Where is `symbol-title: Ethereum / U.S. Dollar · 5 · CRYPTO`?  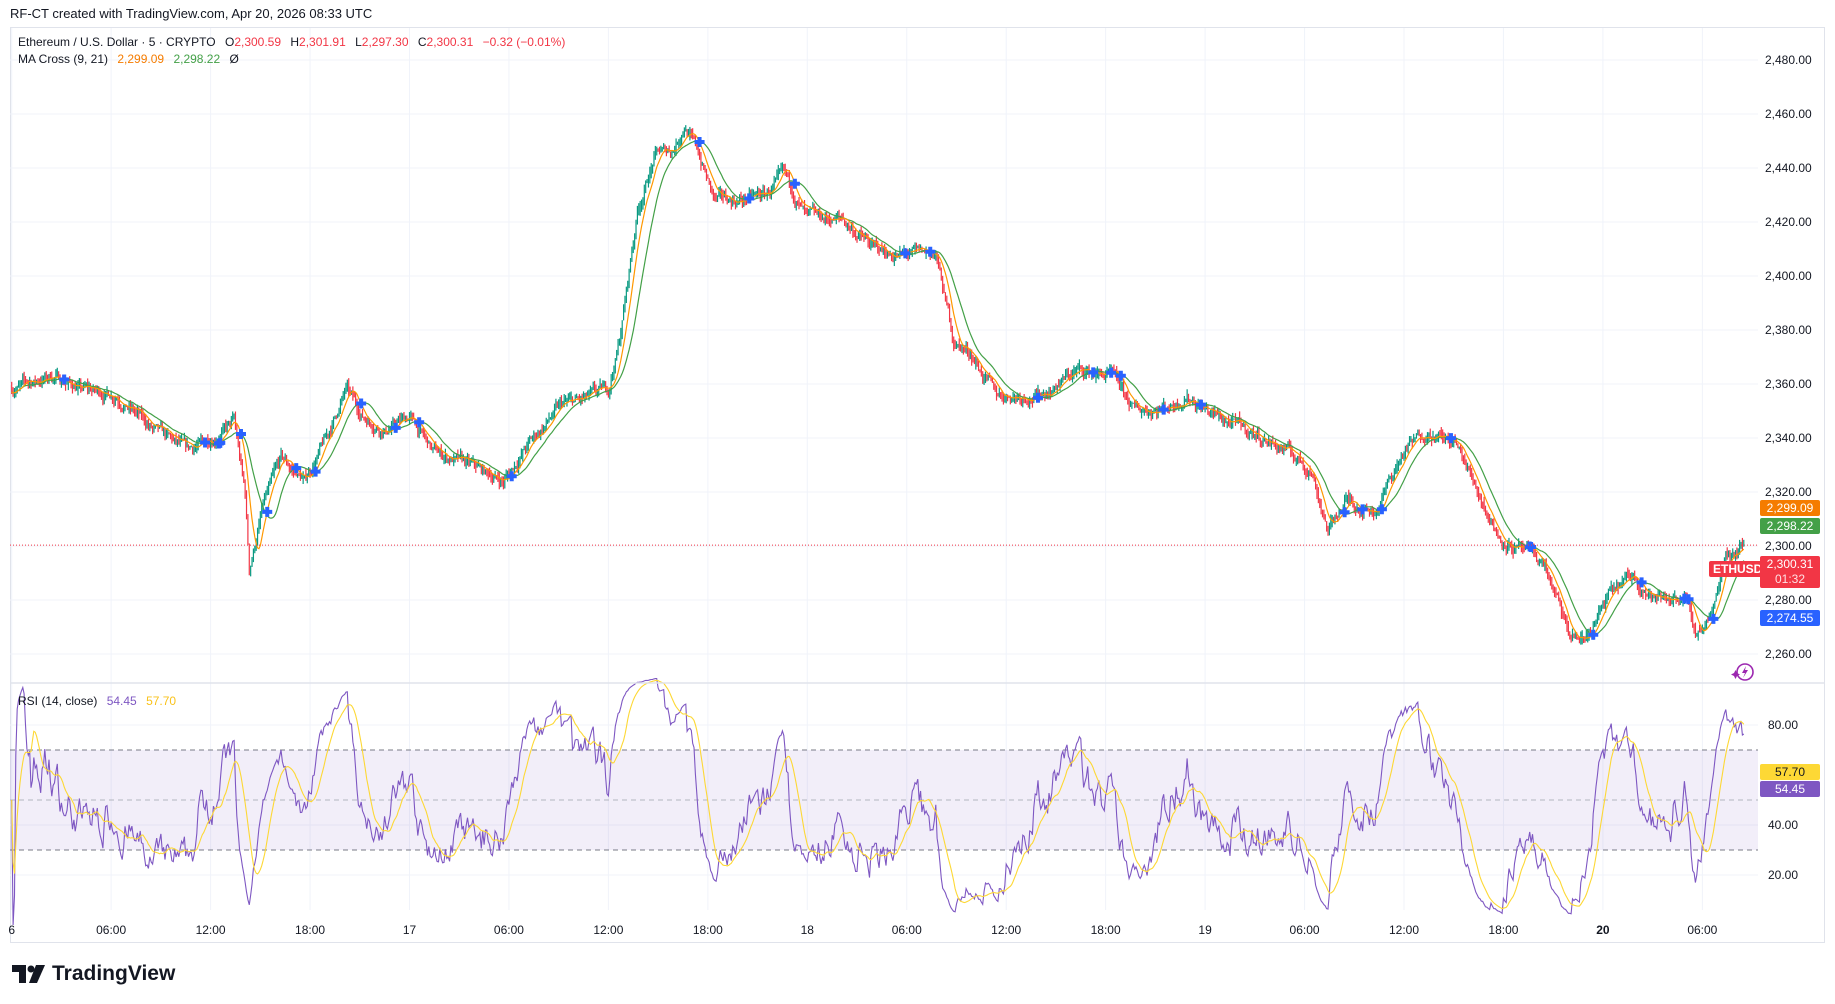
symbol-title: Ethereum / U.S. Dollar · 5 · CRYPTO is located at coordinates (117, 42).